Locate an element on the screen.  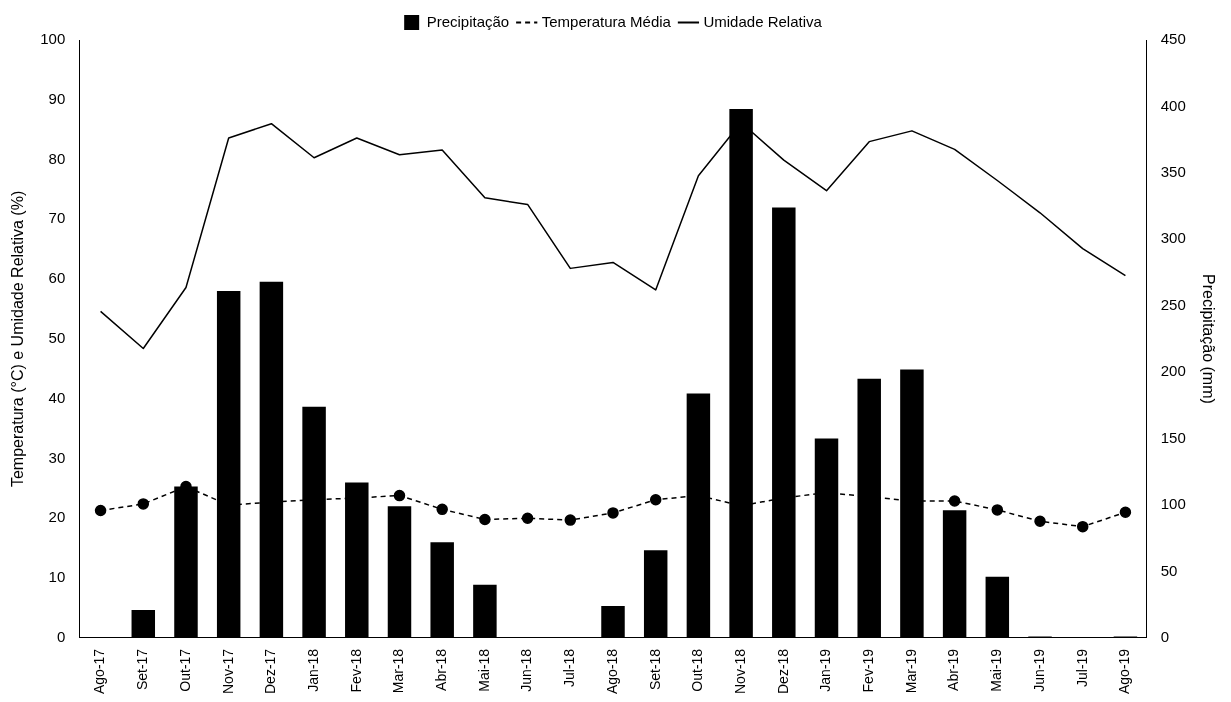
y2-tick-label: 200 is located at coordinates (1173, 371).